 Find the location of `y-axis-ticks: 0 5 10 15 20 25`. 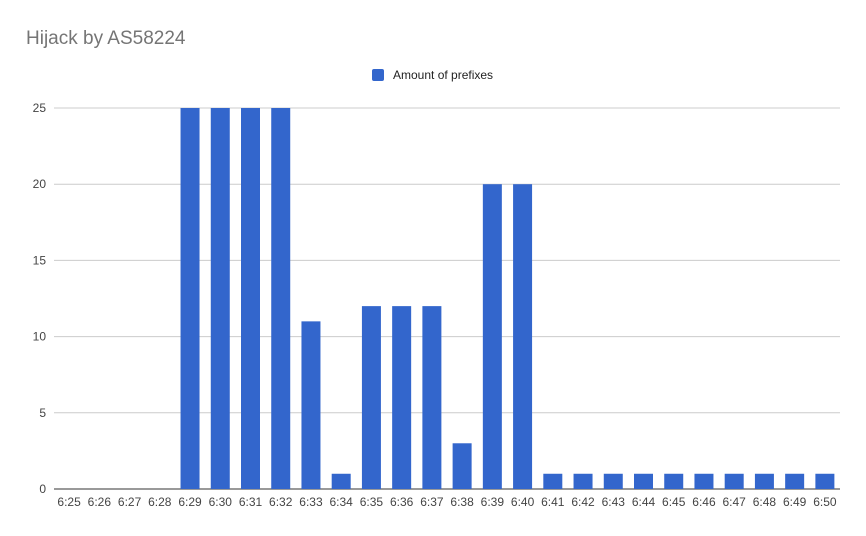

y-axis-ticks: 0 5 10 15 20 25 is located at coordinates (40, 298).